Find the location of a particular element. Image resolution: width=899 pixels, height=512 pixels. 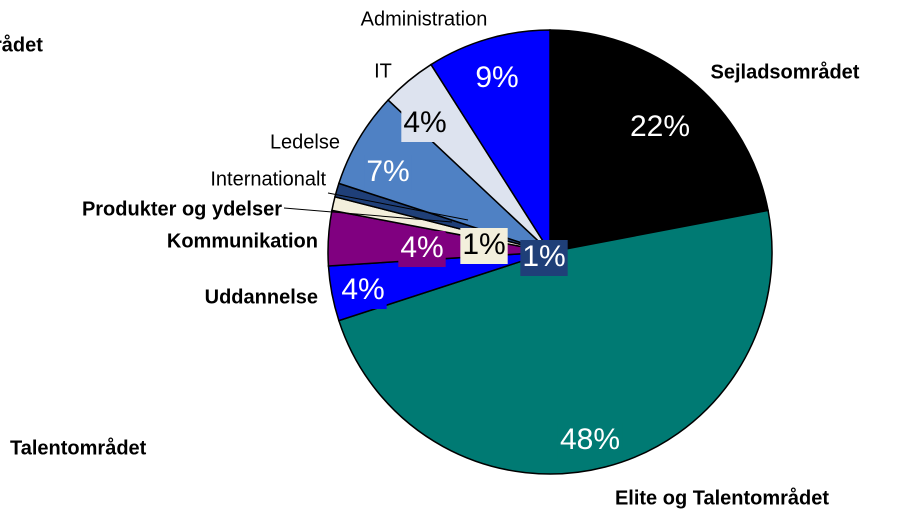

annotation: rådet is located at coordinates (21, 44).